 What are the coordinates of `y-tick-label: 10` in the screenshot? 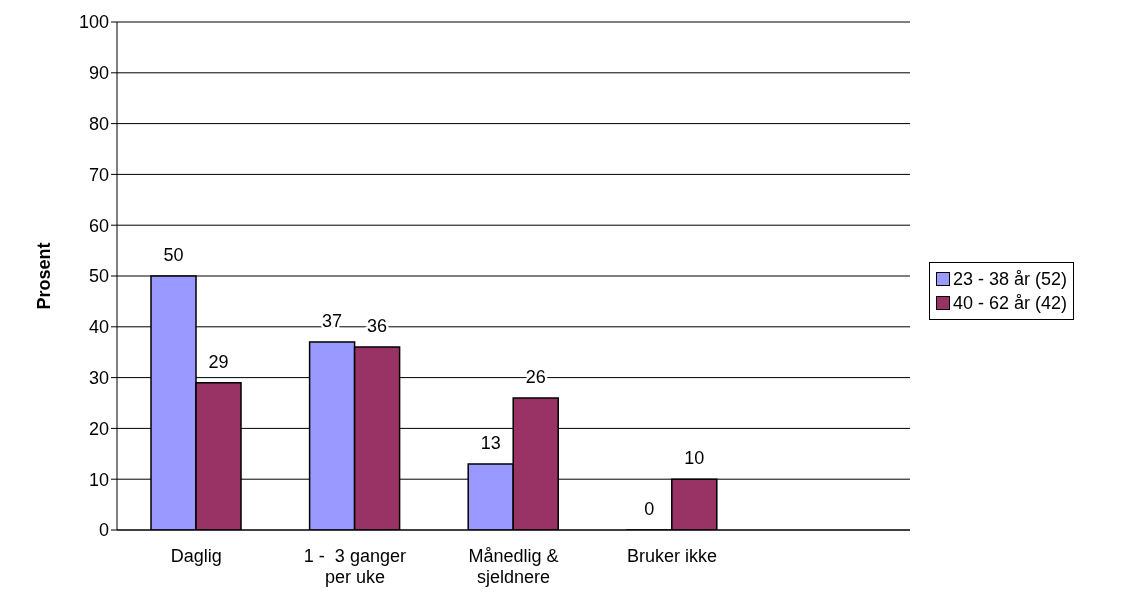 It's located at (98, 479).